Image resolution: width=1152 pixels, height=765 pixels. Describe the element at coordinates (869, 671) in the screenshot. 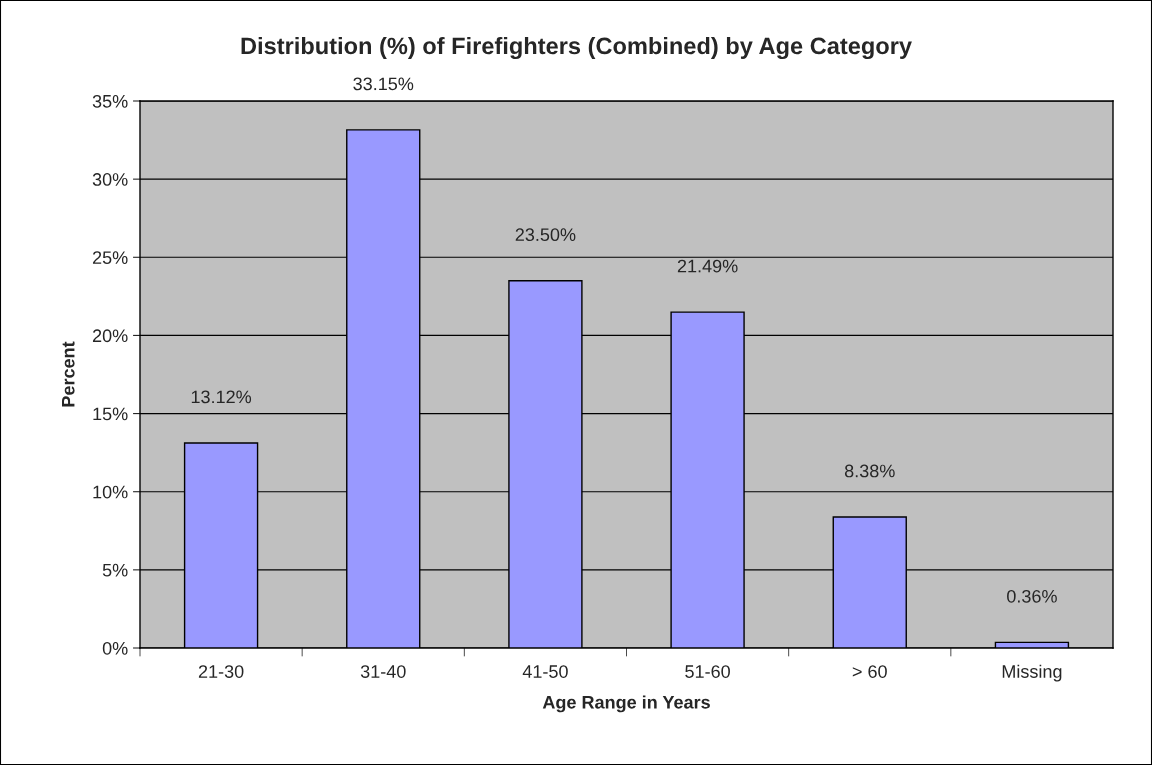

I see `x-tick-label: > 60` at that location.